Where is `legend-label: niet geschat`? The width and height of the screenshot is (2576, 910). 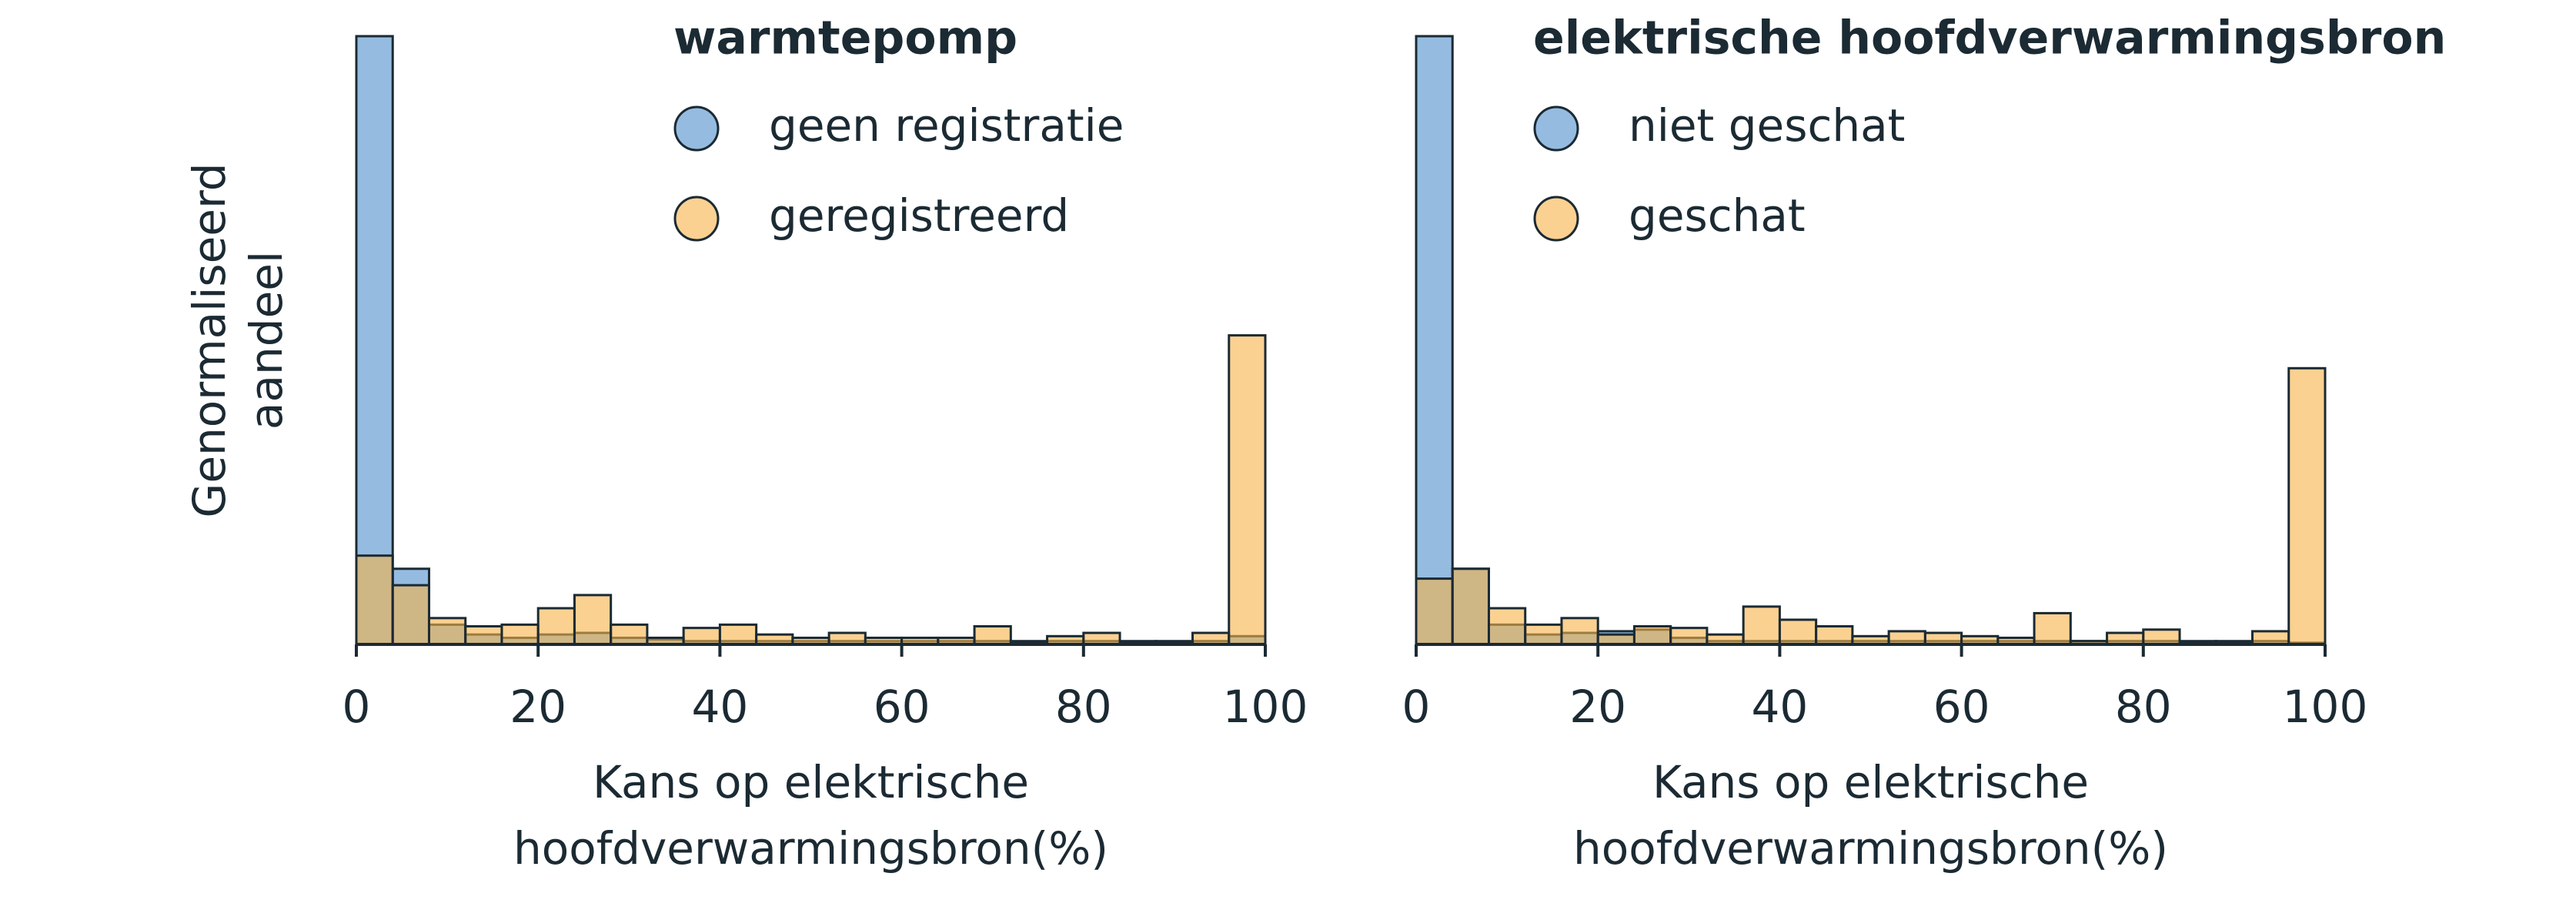 legend-label: niet geschat is located at coordinates (1767, 125).